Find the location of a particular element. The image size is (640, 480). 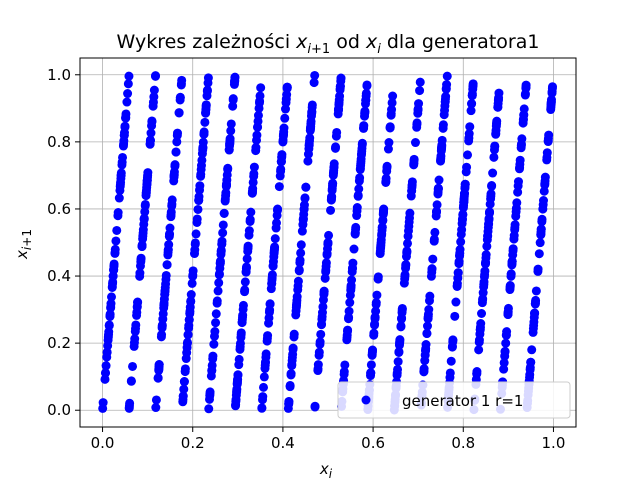

x-tick-label: 0.4 is located at coordinates (283, 443).